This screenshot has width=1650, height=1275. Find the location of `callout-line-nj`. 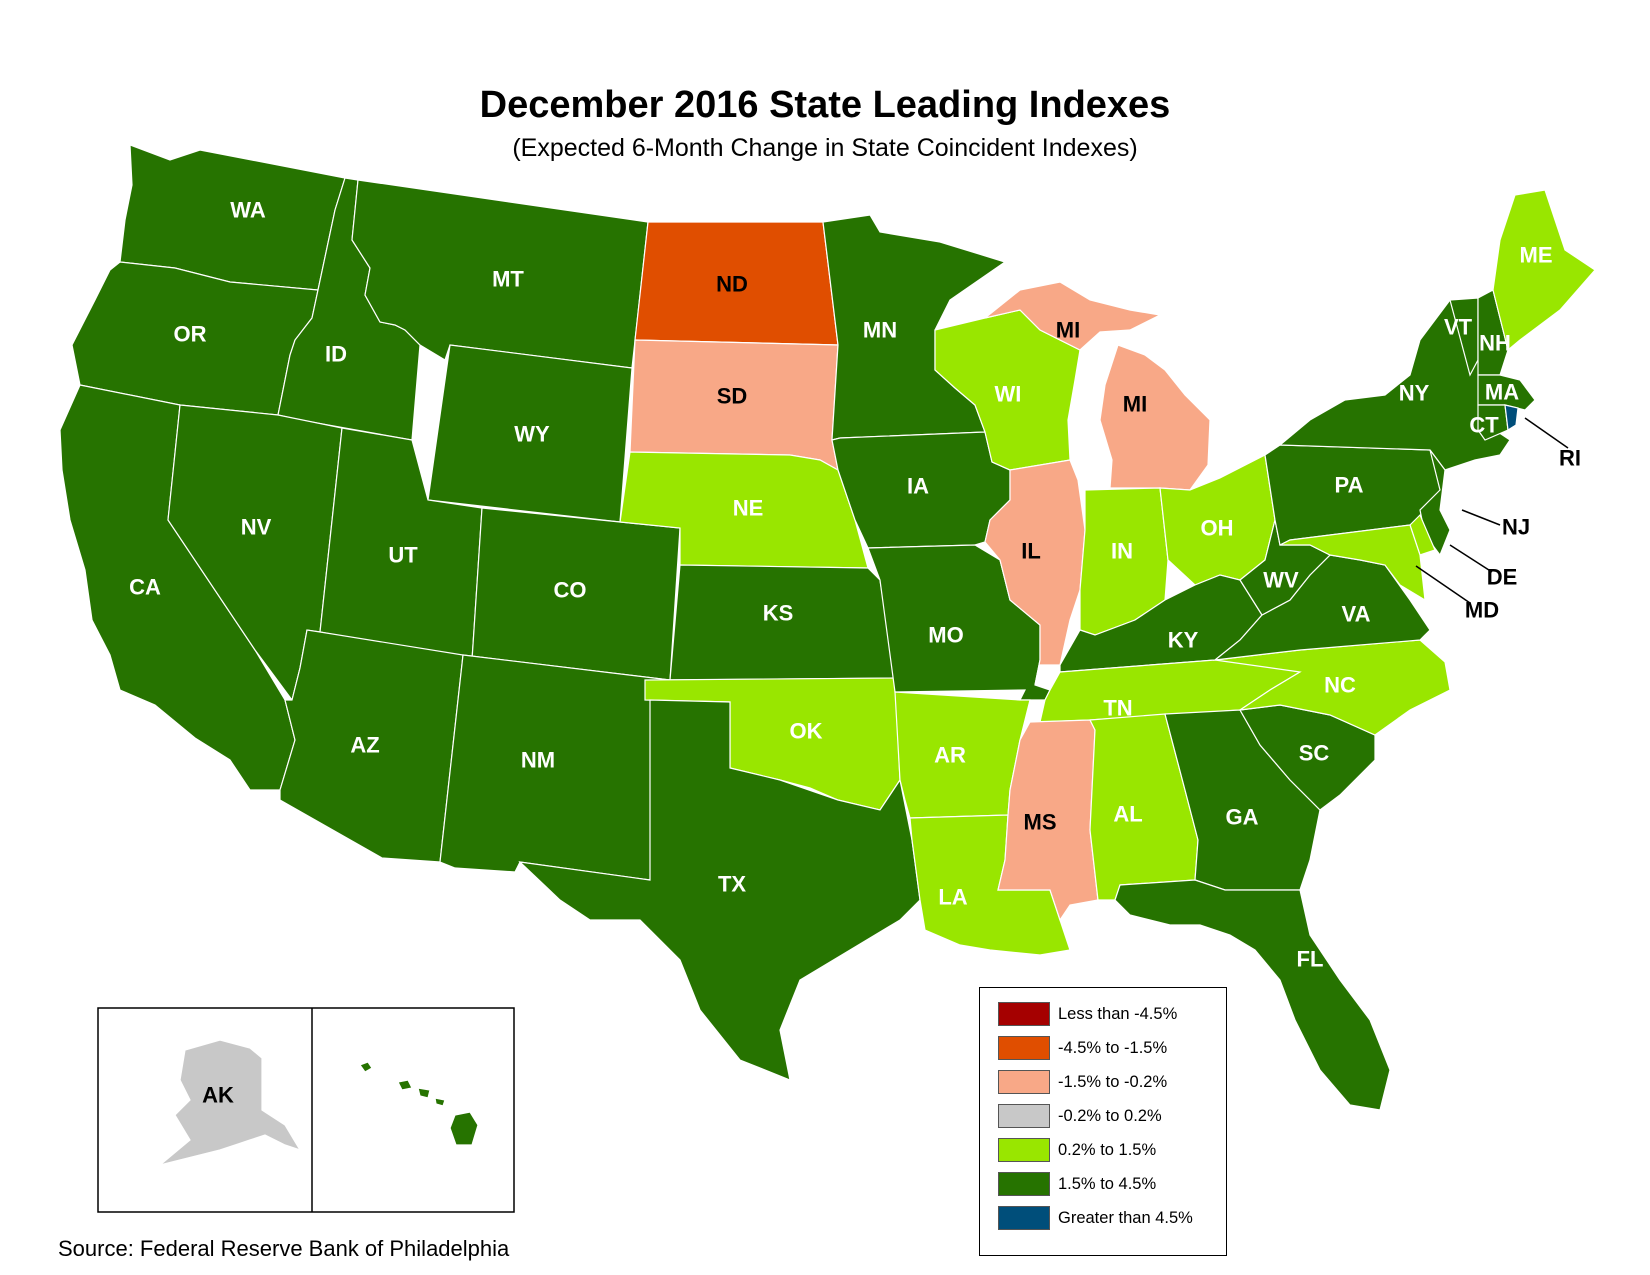

callout-line-nj is located at coordinates (1481, 517).